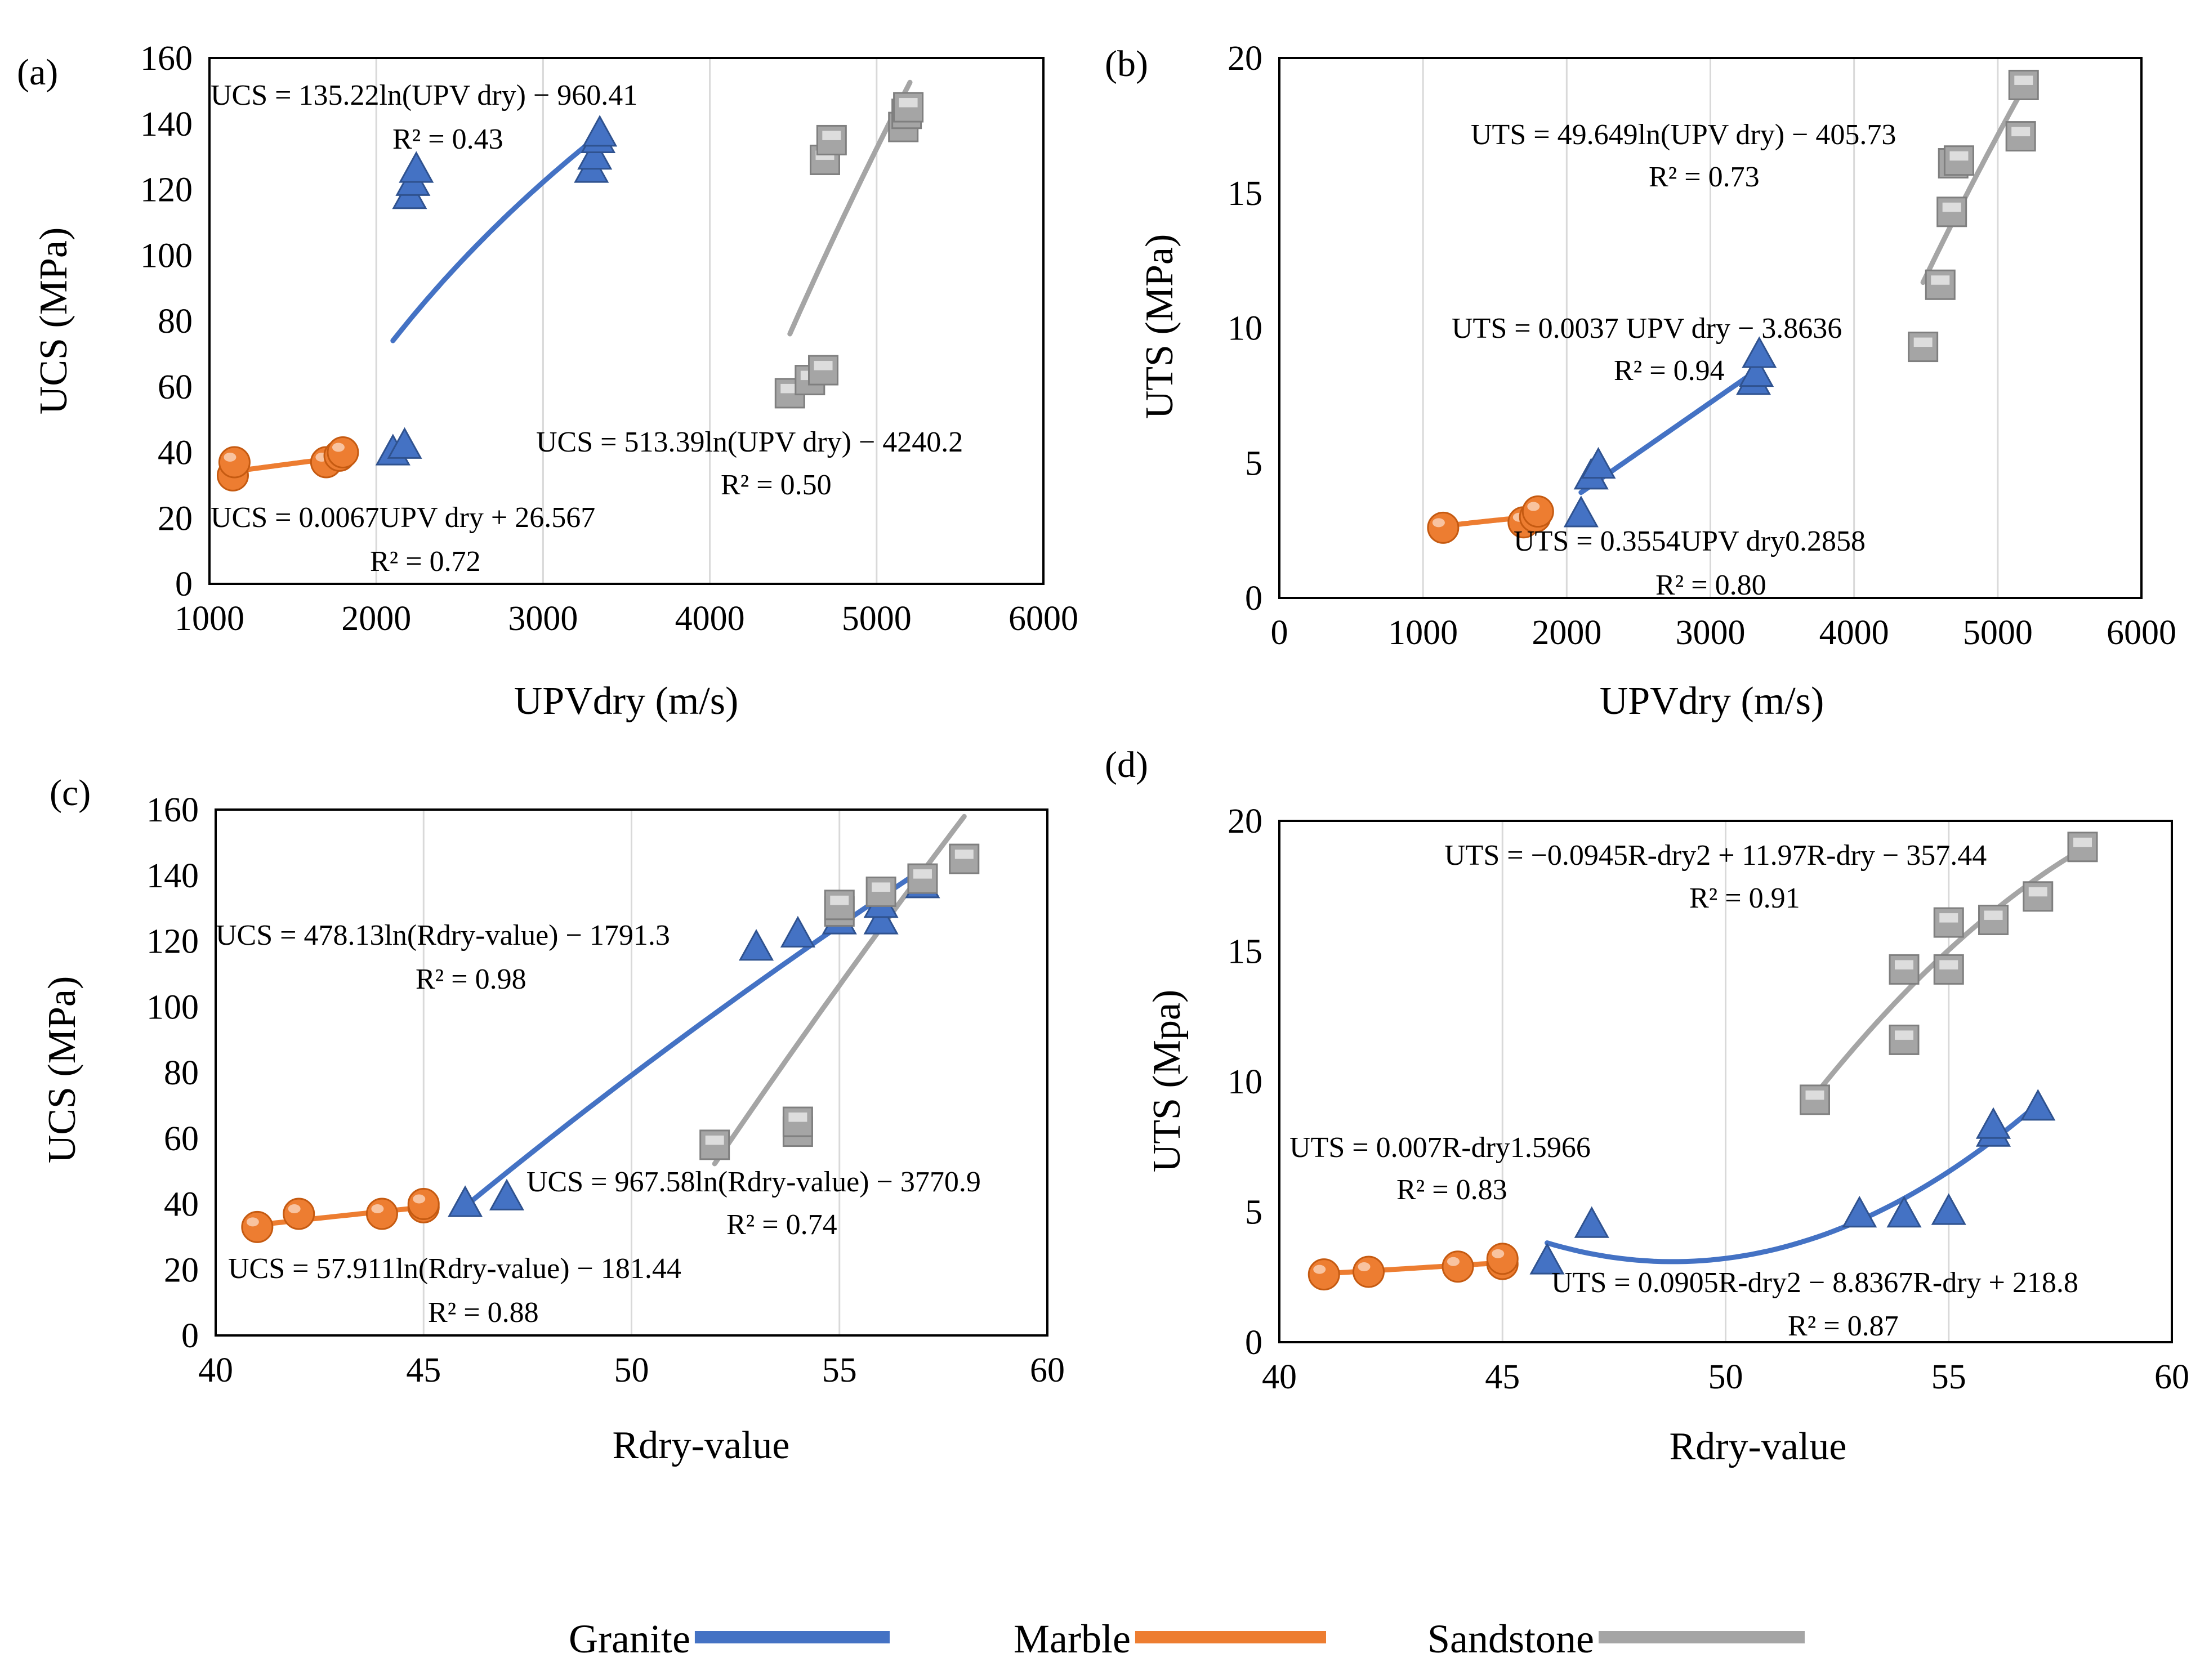 The width and height of the screenshot is (2200, 1680). I want to click on equation-label: UCS = 478.13ln(Rdry-value) − 1791.3, so click(443, 935).